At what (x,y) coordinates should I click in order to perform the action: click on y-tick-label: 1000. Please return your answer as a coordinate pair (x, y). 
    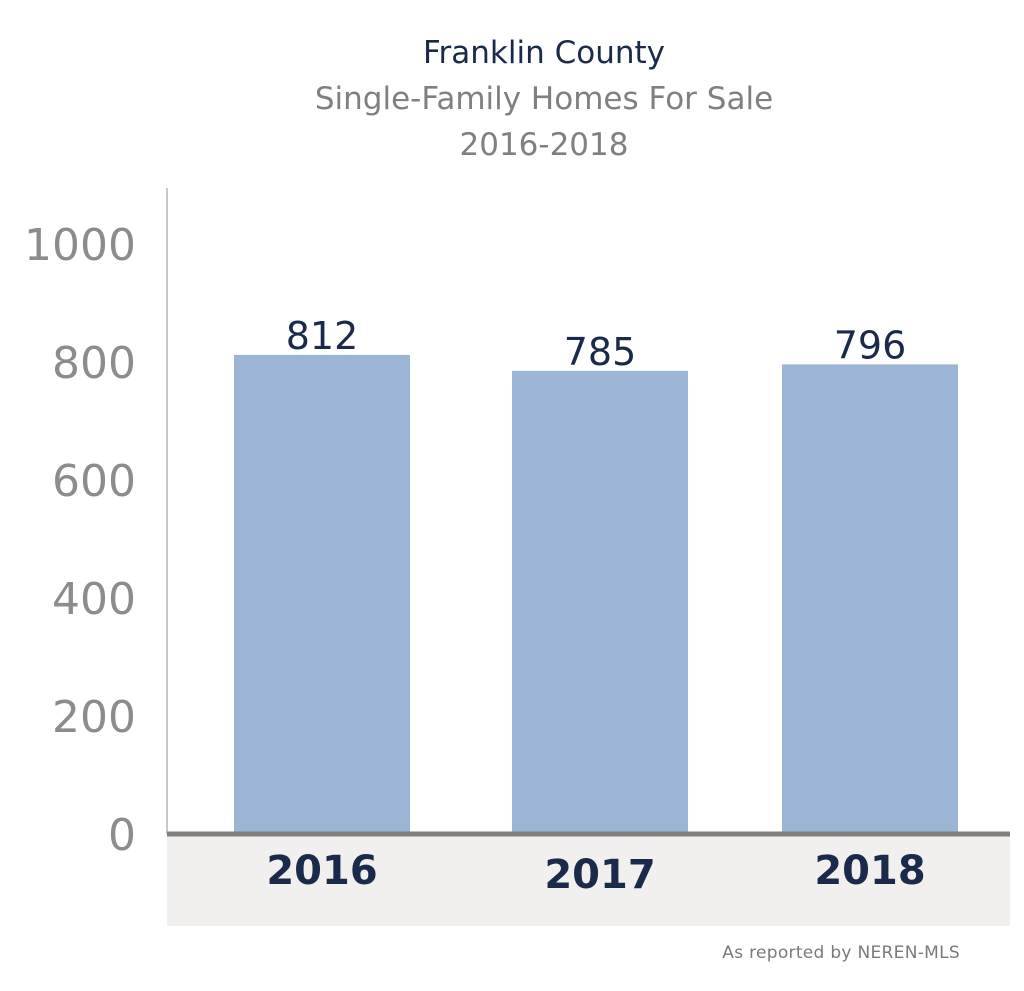
    Looking at the image, I should click on (80, 245).